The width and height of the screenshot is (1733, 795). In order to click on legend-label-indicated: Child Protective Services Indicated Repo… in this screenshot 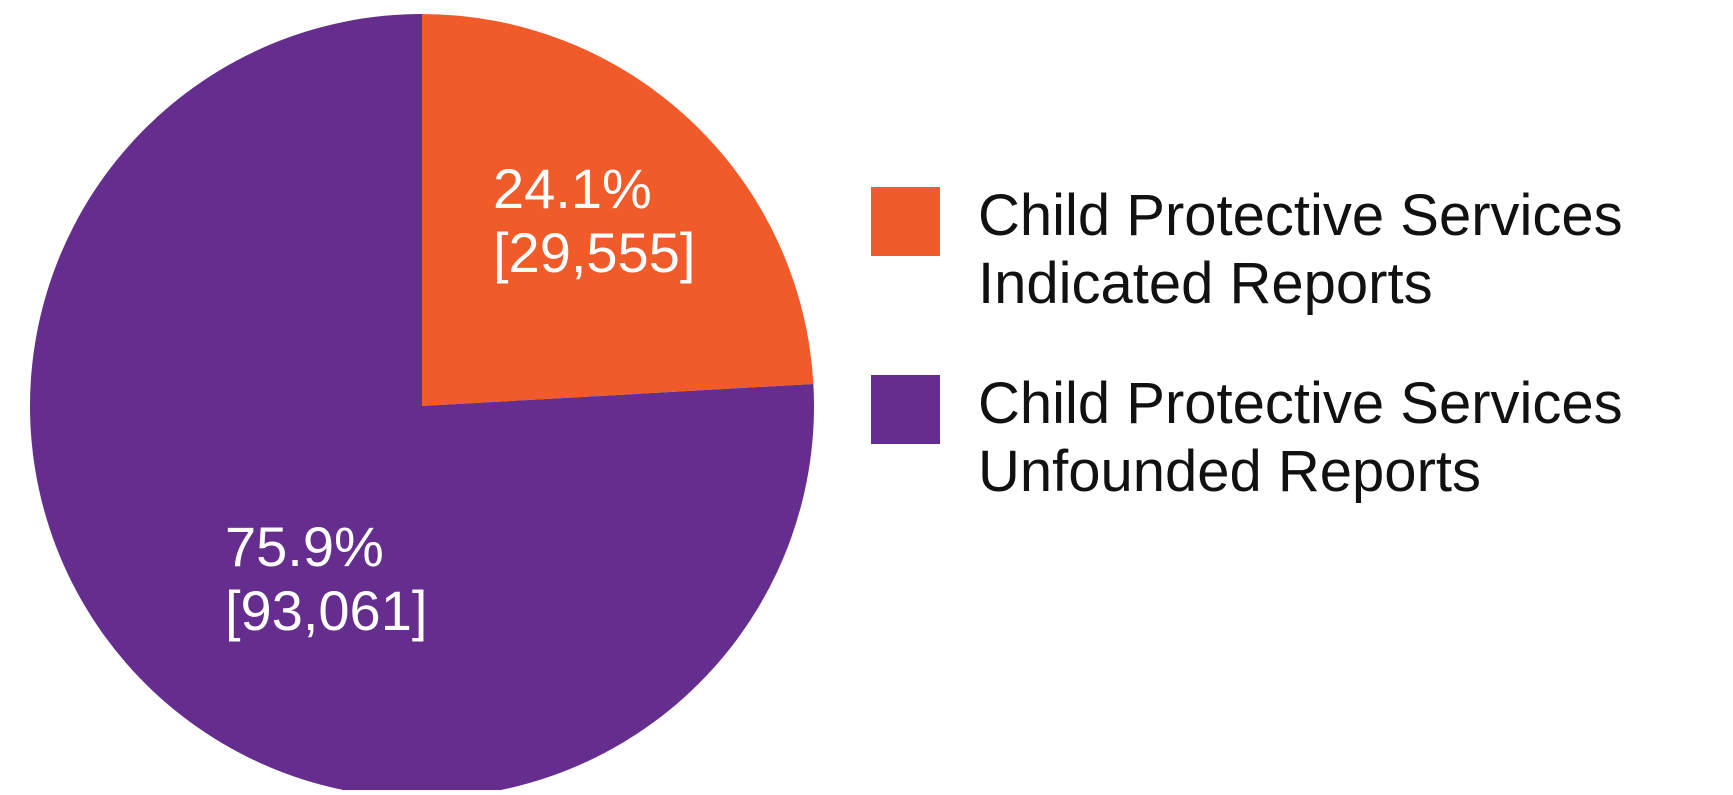, I will do `click(1300, 249)`.